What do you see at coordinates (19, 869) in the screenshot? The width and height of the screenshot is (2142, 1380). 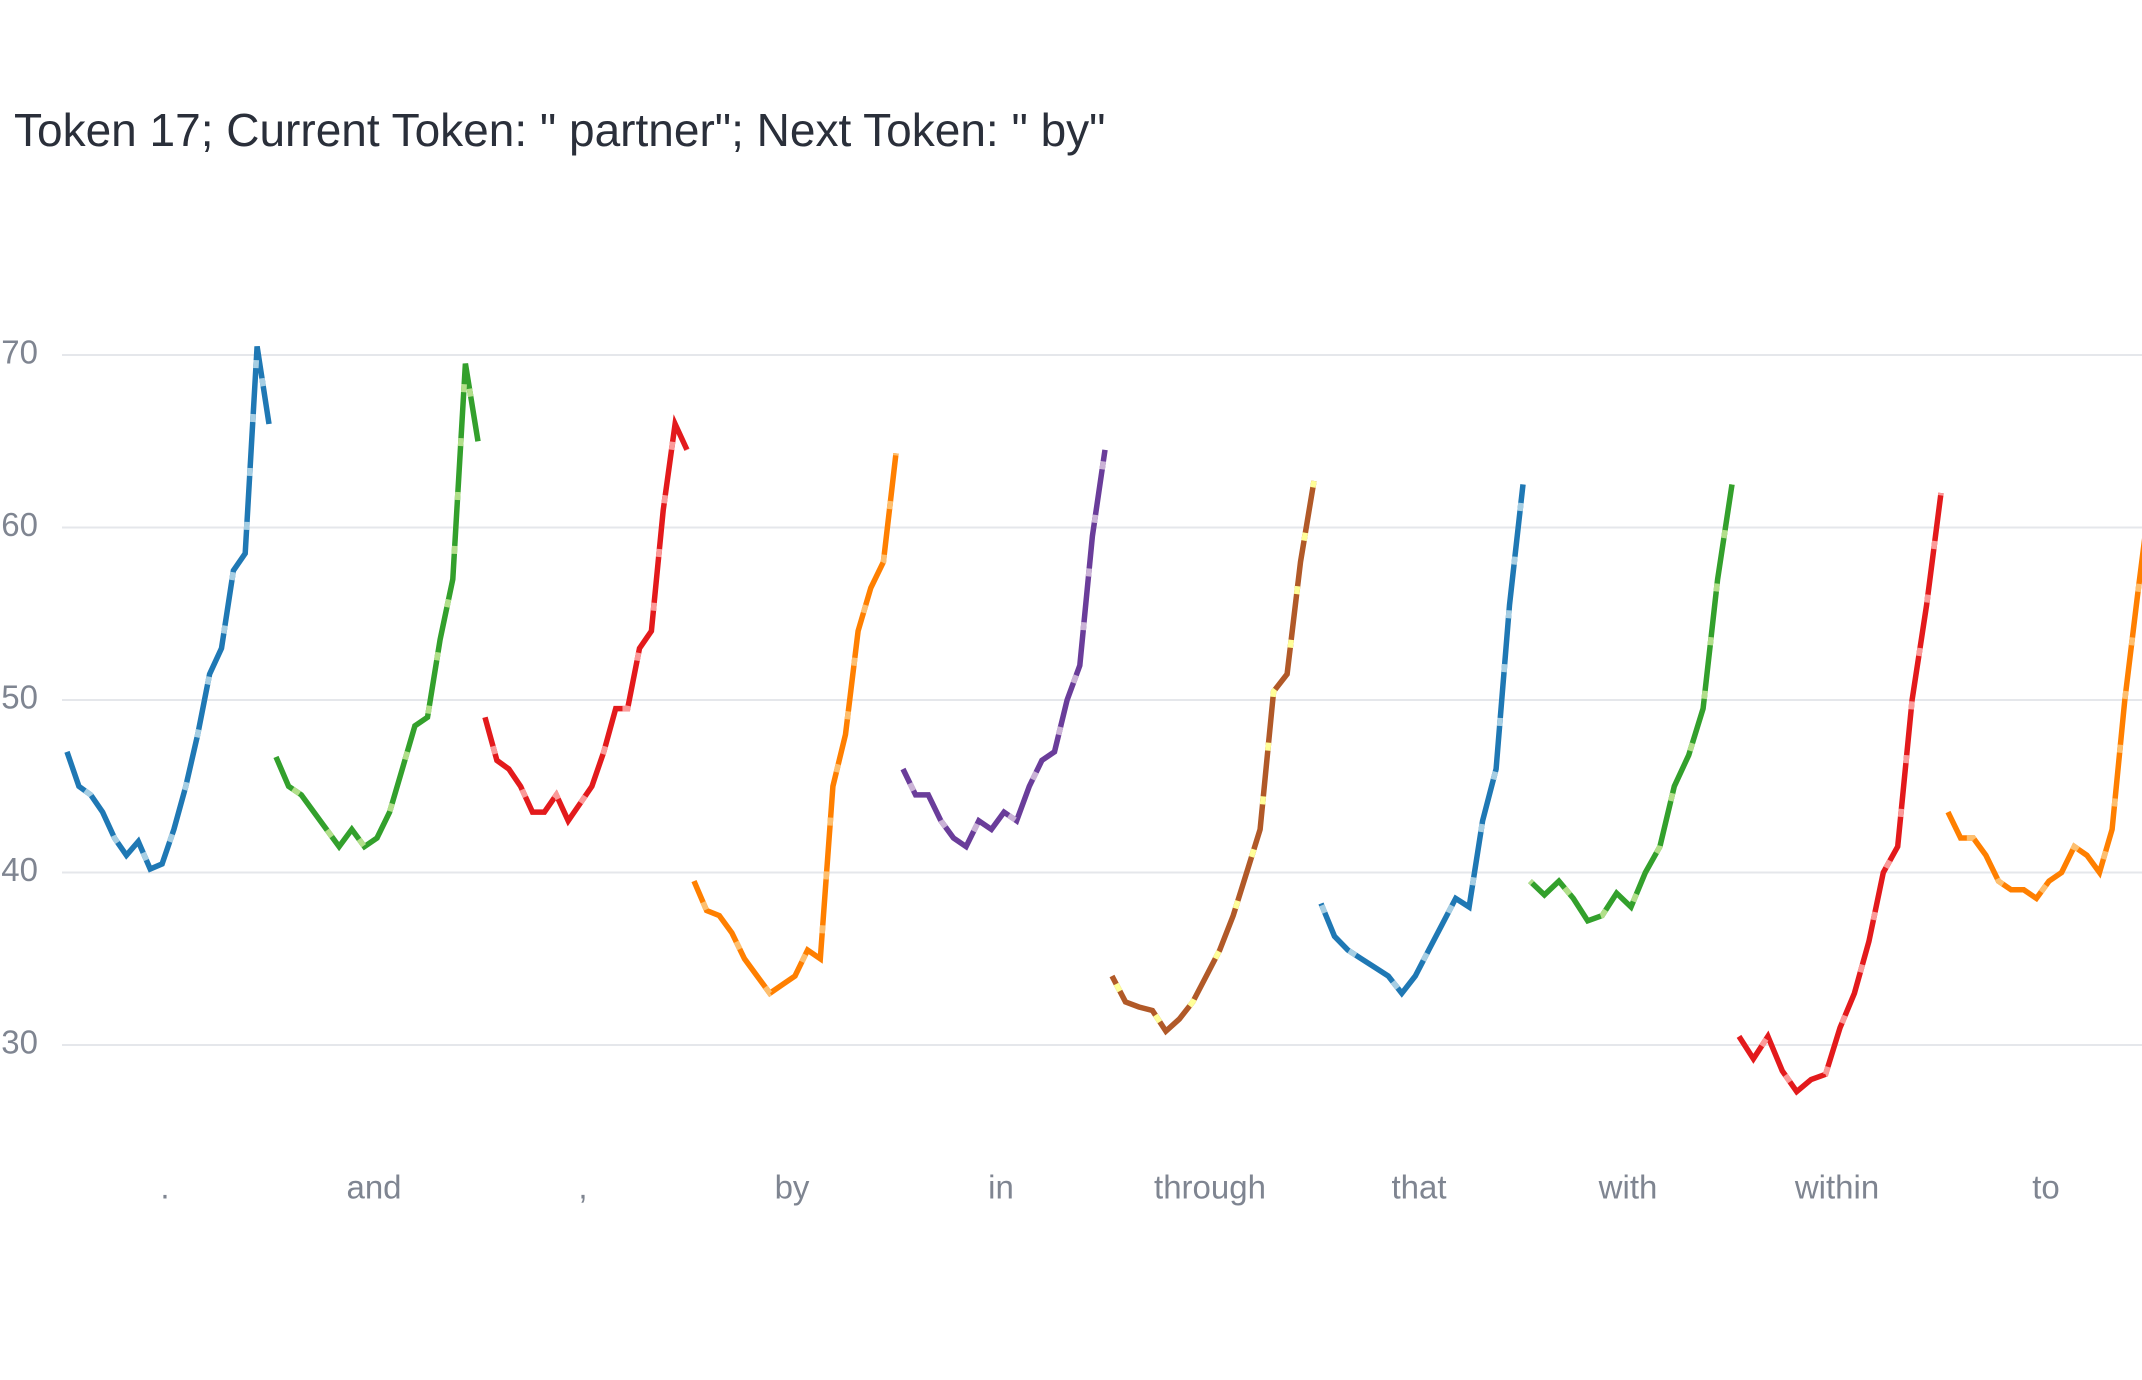 I see `y-tick-label: 40` at bounding box center [19, 869].